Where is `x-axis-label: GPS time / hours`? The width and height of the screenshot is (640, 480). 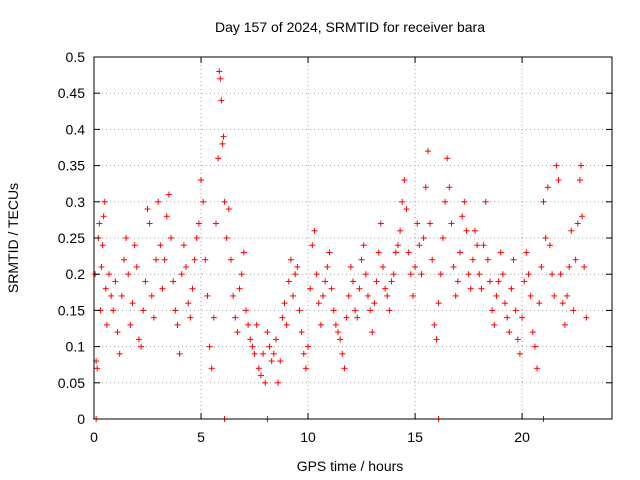
x-axis-label: GPS time / hours is located at coordinates (350, 466).